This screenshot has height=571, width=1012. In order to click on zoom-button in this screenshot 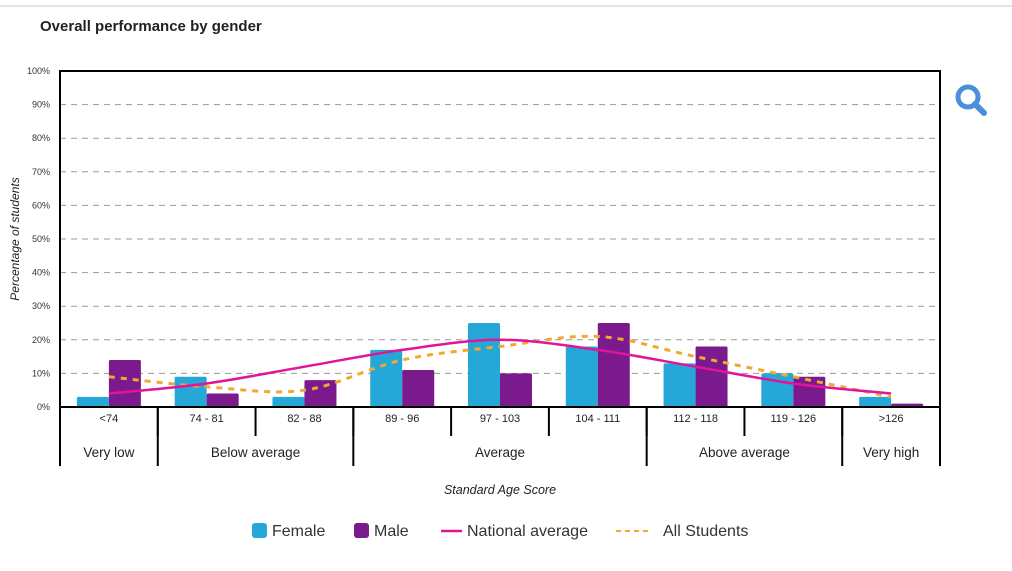, I will do `click(971, 100)`.